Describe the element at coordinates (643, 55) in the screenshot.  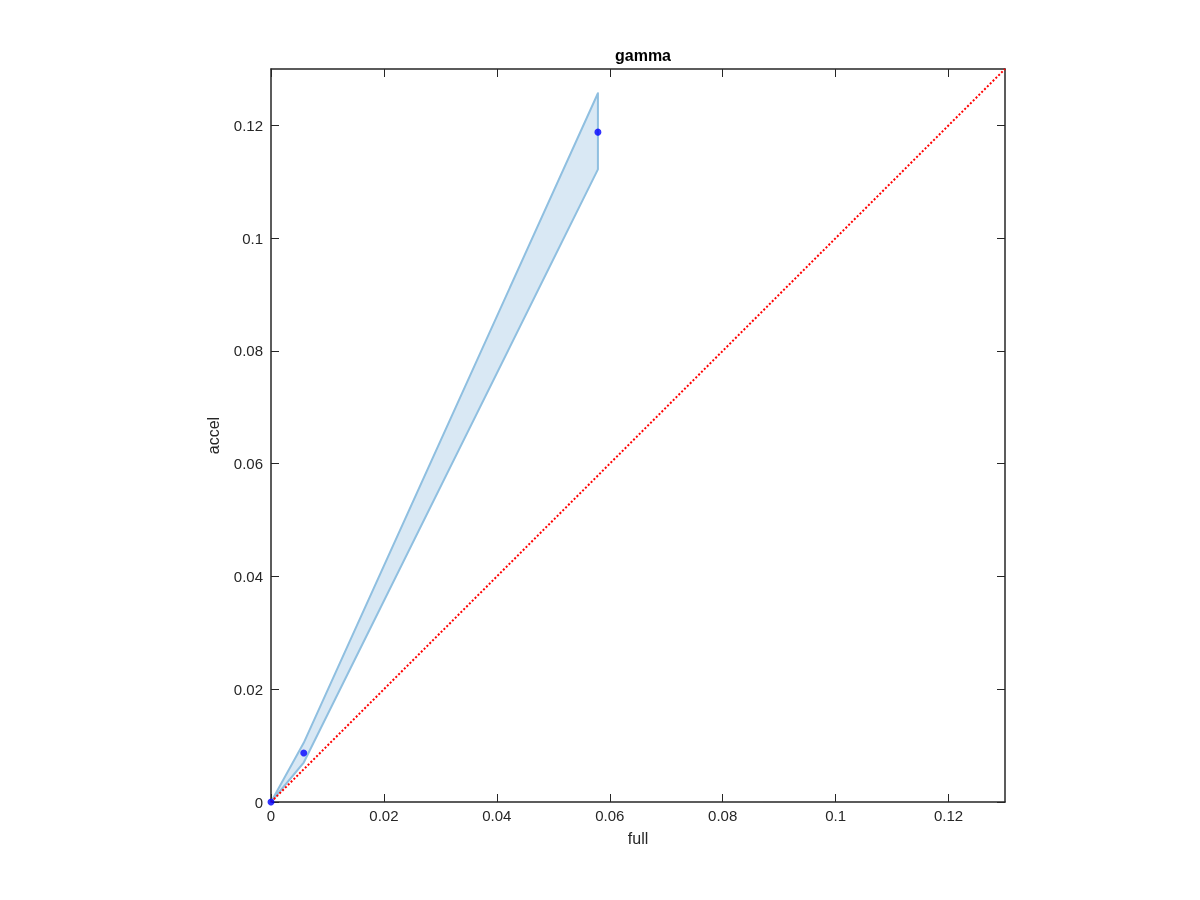
I see `chart-title: gamma` at that location.